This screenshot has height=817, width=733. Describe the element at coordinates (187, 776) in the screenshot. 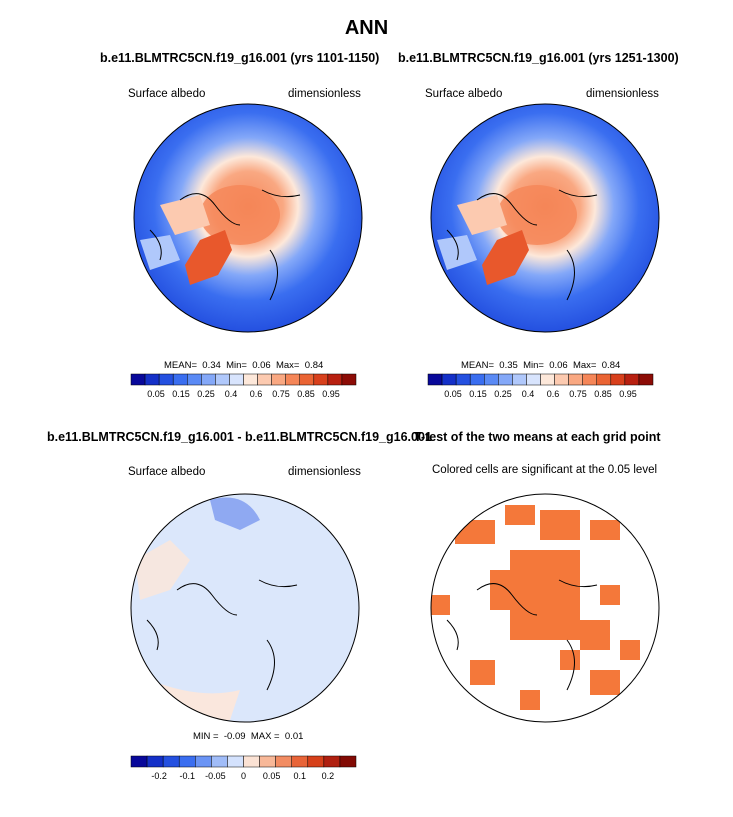

I see `colorbar-tick-label: -0.1` at that location.